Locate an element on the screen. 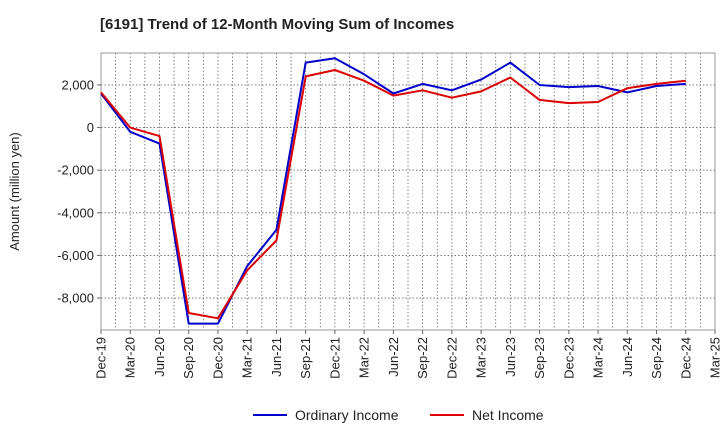 The image size is (720, 440). legend-label: Net Income is located at coordinates (508, 415).